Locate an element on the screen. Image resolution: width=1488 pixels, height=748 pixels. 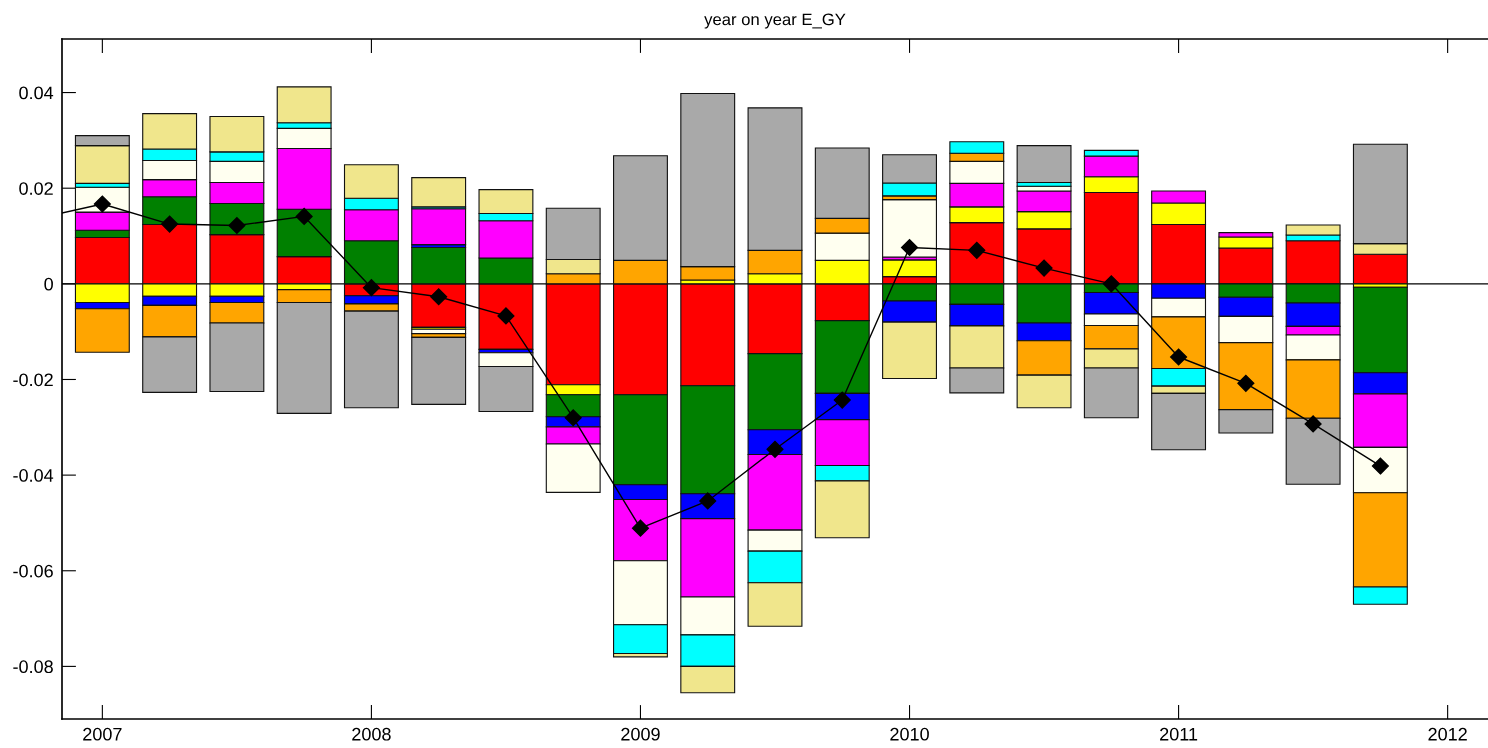
x-tick-label: 2007 is located at coordinates (102, 734).